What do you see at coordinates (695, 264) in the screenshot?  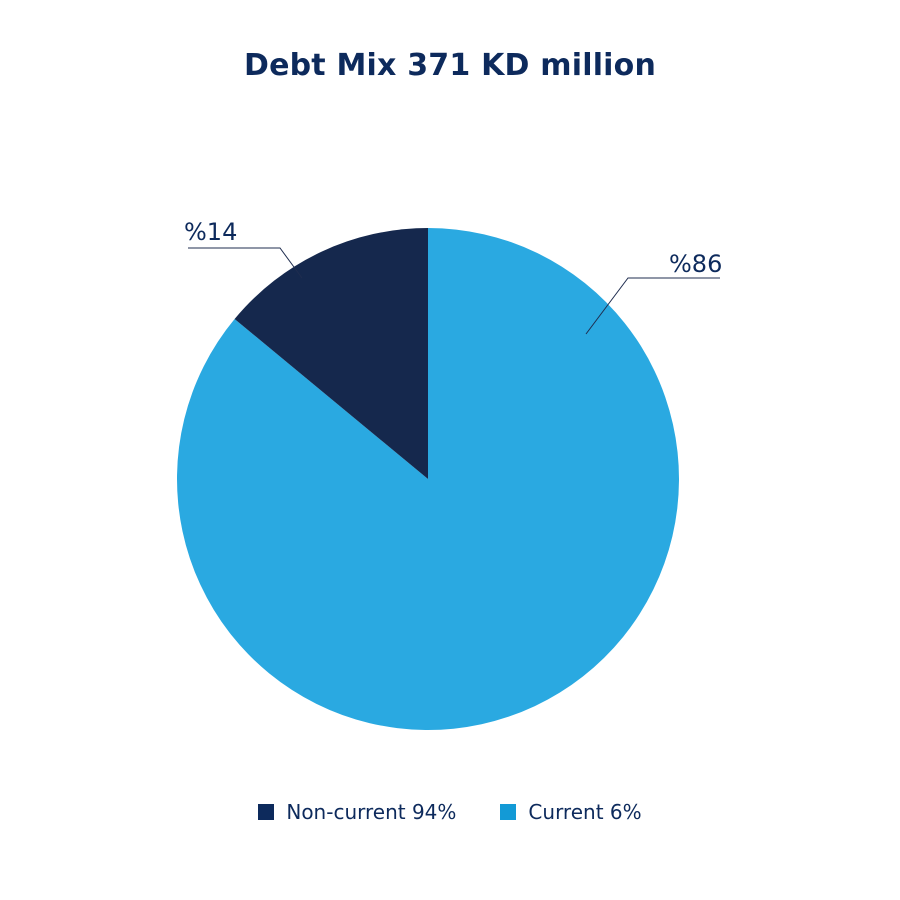 I see `slice-label-86: %86` at bounding box center [695, 264].